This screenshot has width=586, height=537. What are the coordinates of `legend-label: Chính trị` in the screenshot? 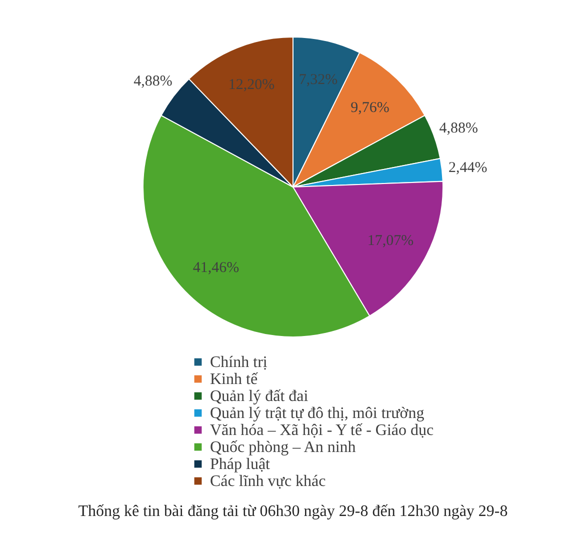 It's located at (239, 362).